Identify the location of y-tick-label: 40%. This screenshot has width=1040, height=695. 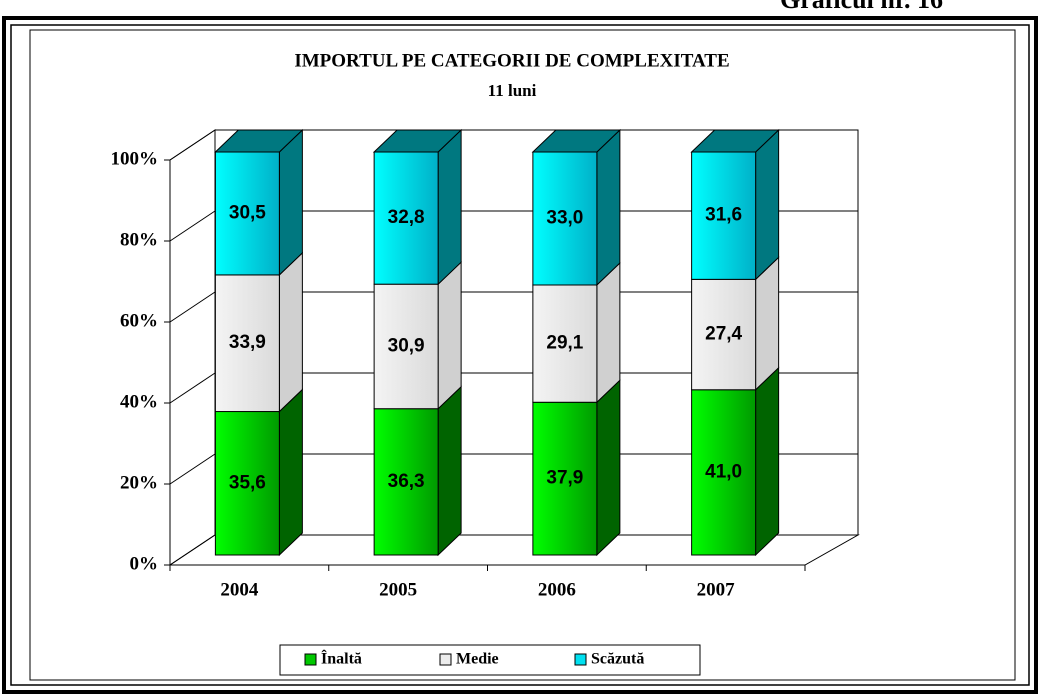
(139, 401).